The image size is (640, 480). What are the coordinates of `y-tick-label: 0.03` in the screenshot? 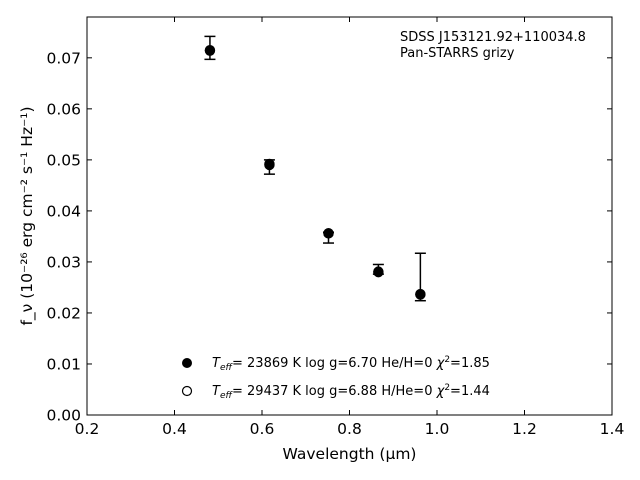 It's located at (63, 262).